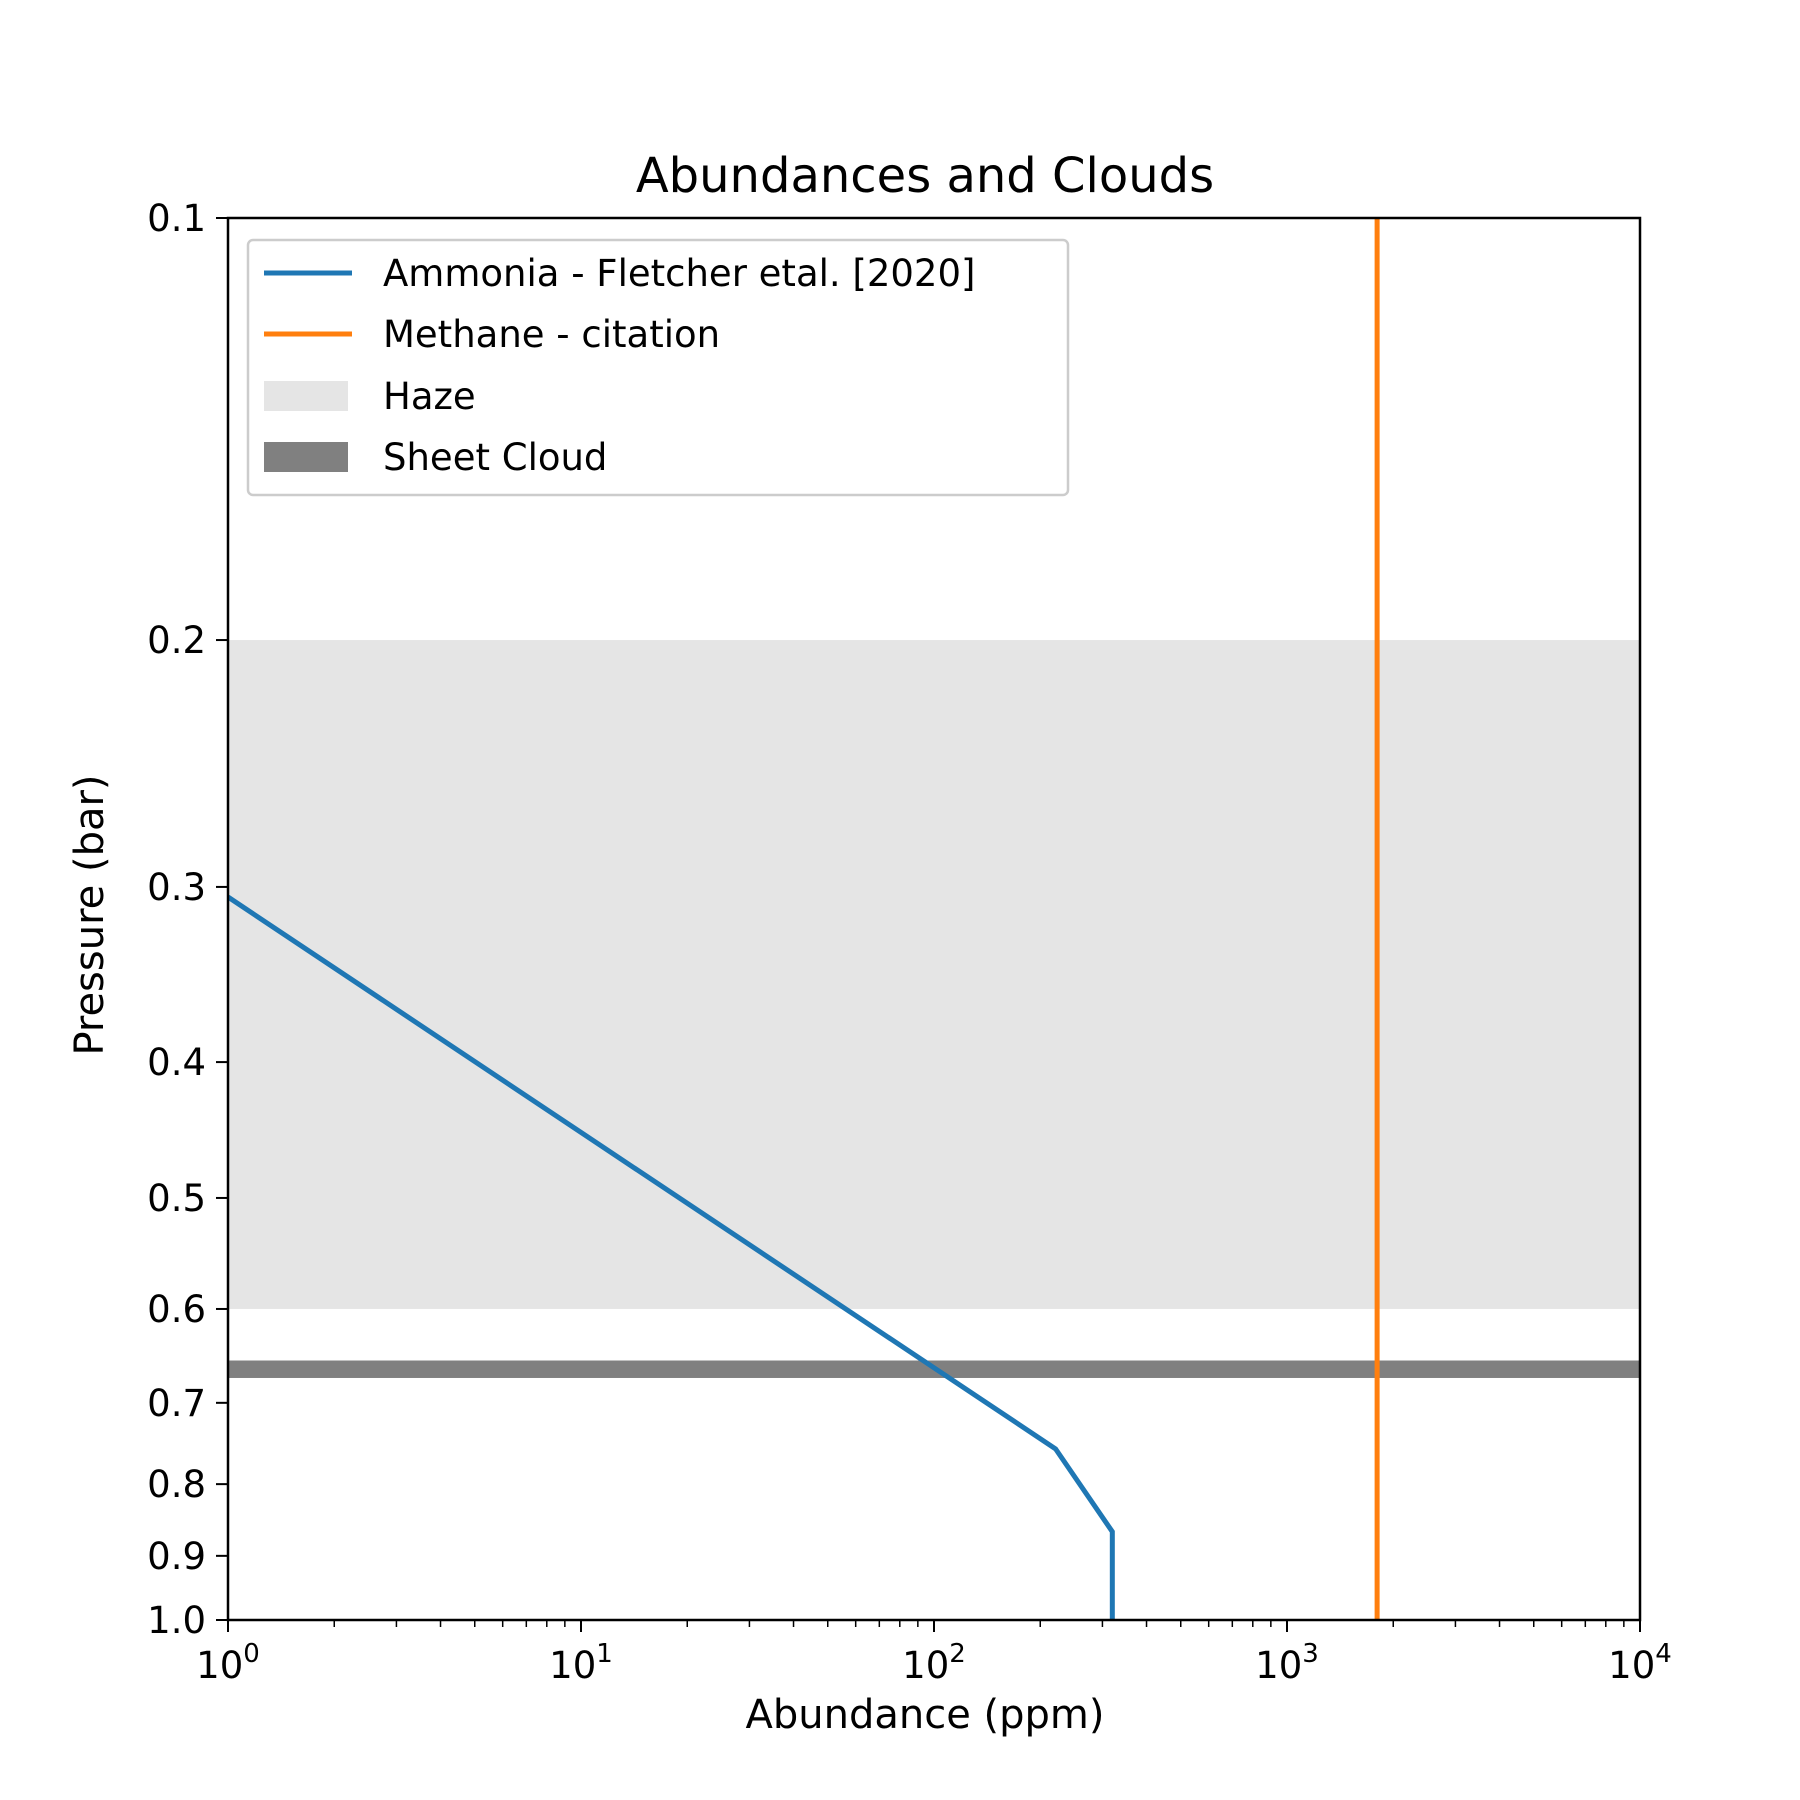  What do you see at coordinates (925, 176) in the screenshot?
I see `chart-title: Abundances and Clouds` at bounding box center [925, 176].